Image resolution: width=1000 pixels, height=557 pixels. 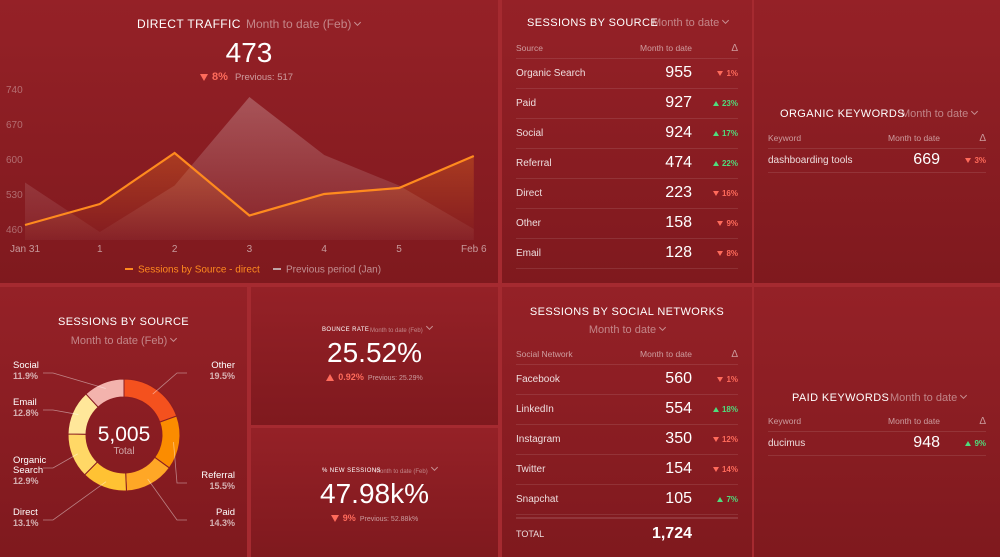 I want to click on delta-value: 12%, so click(x=729, y=439).